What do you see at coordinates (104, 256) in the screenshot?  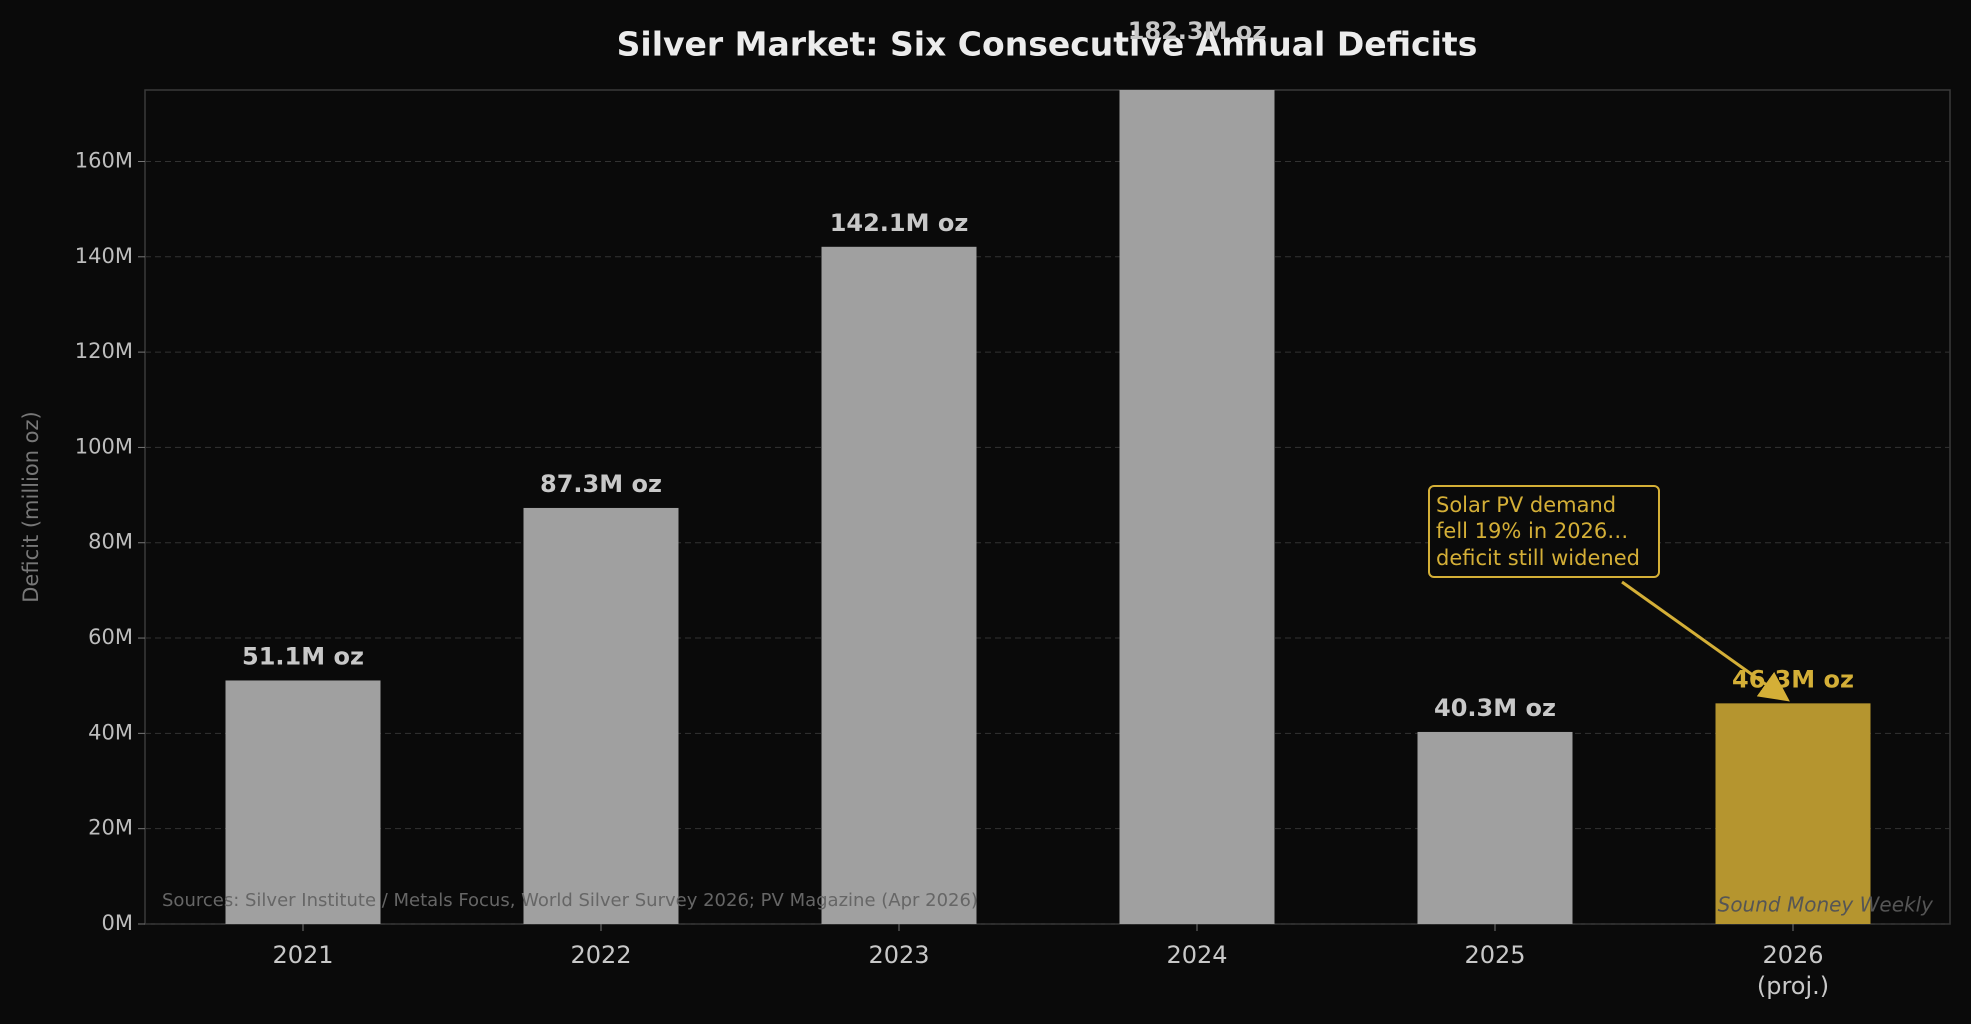 I see `y-tick-label: 140M` at bounding box center [104, 256].